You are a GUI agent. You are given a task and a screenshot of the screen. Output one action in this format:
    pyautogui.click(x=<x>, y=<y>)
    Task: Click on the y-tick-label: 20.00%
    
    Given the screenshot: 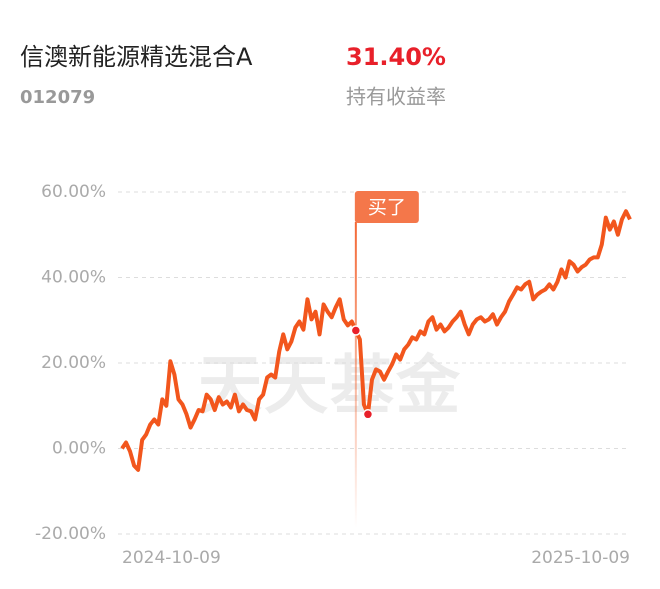 What is the action you would take?
    pyautogui.click(x=73, y=363)
    